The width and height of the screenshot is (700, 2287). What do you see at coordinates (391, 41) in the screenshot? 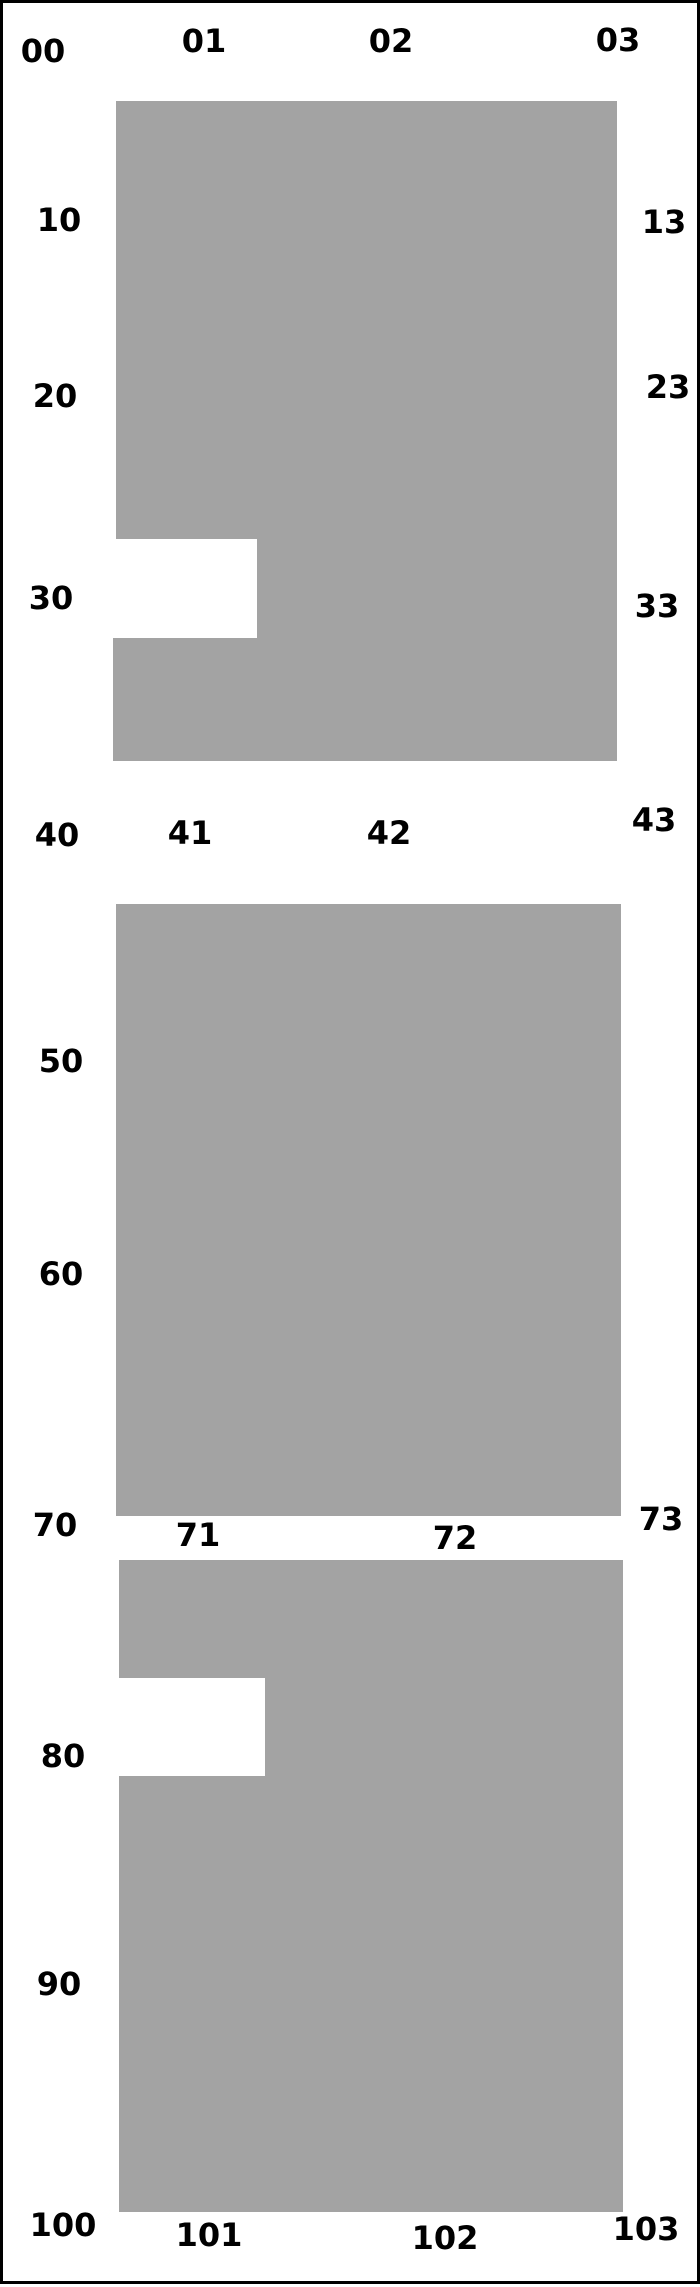
I see `label-02: 02` at bounding box center [391, 41].